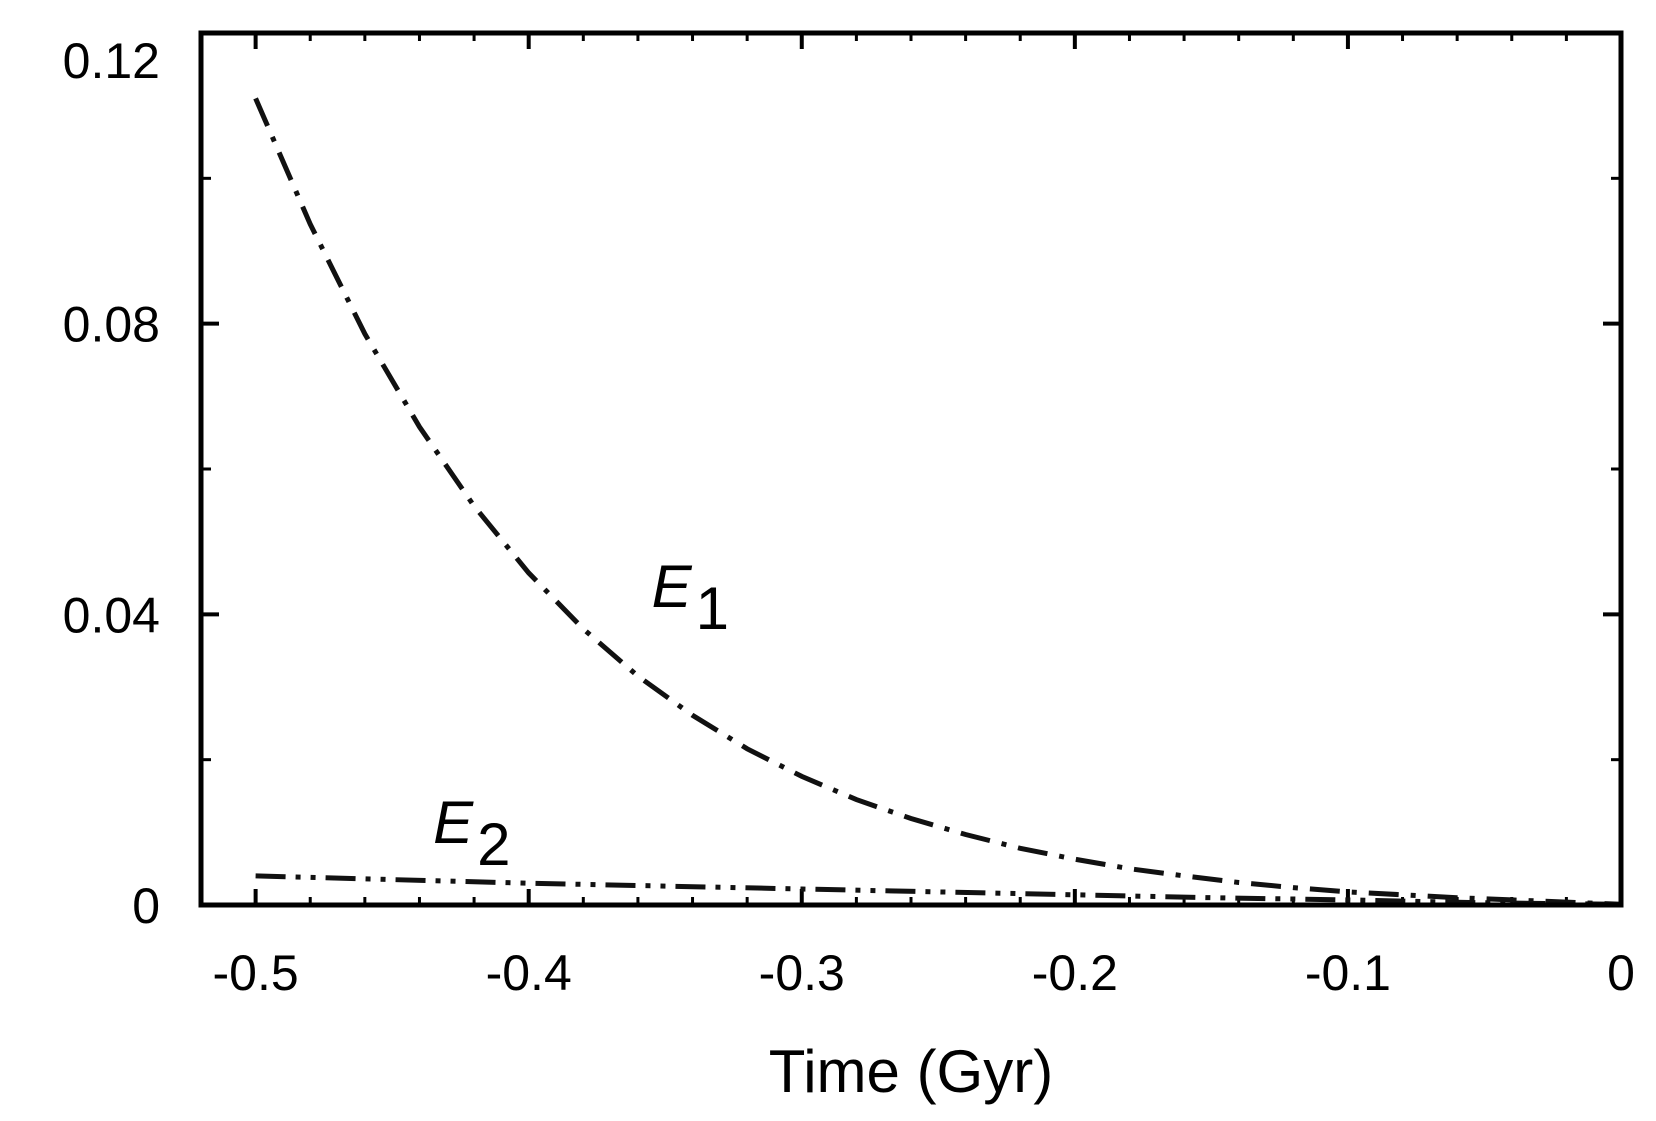  What do you see at coordinates (529, 973) in the screenshot?
I see `x-tick-label: -0.4` at bounding box center [529, 973].